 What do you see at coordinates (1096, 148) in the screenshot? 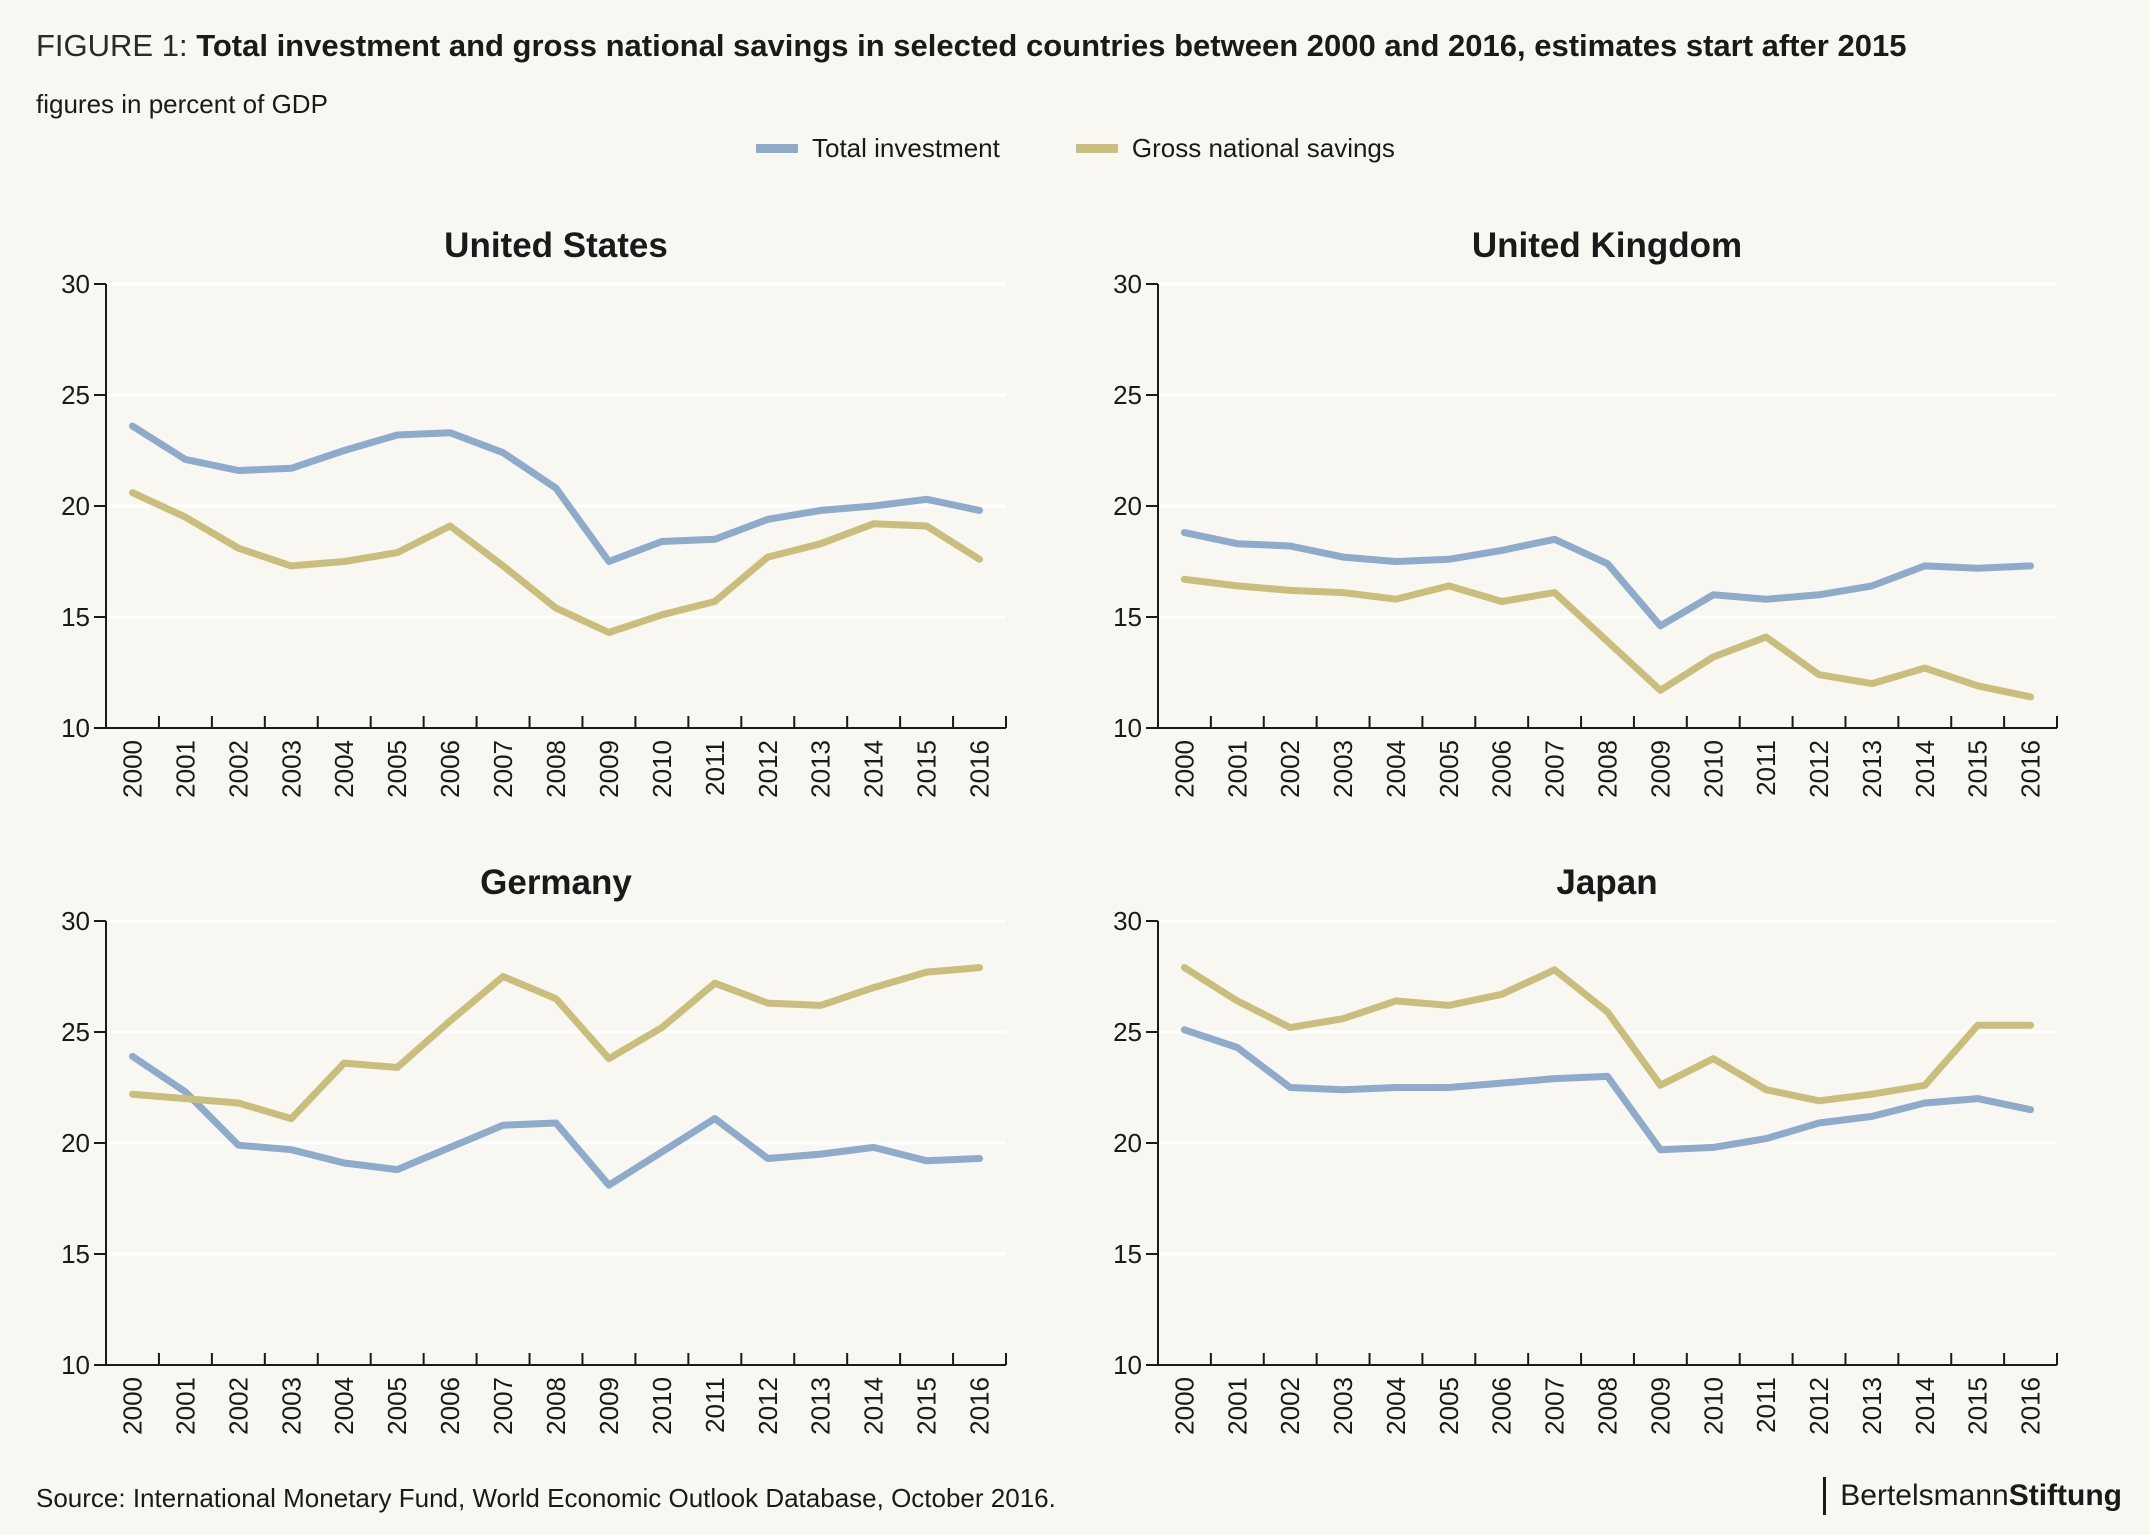
I see `legend-swatch-gross-national-savings` at bounding box center [1096, 148].